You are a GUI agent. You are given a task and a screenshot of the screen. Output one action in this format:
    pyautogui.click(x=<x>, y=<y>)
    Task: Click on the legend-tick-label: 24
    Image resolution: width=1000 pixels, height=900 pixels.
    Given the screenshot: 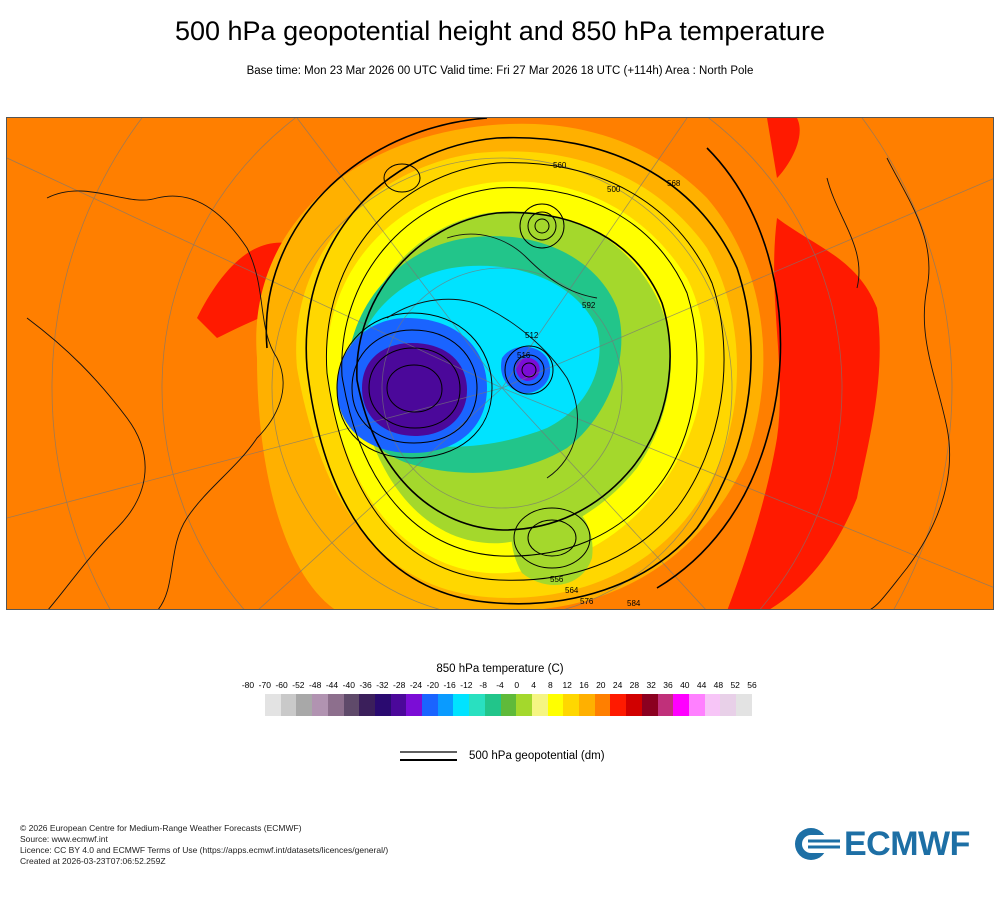 What is the action you would take?
    pyautogui.click(x=617, y=685)
    